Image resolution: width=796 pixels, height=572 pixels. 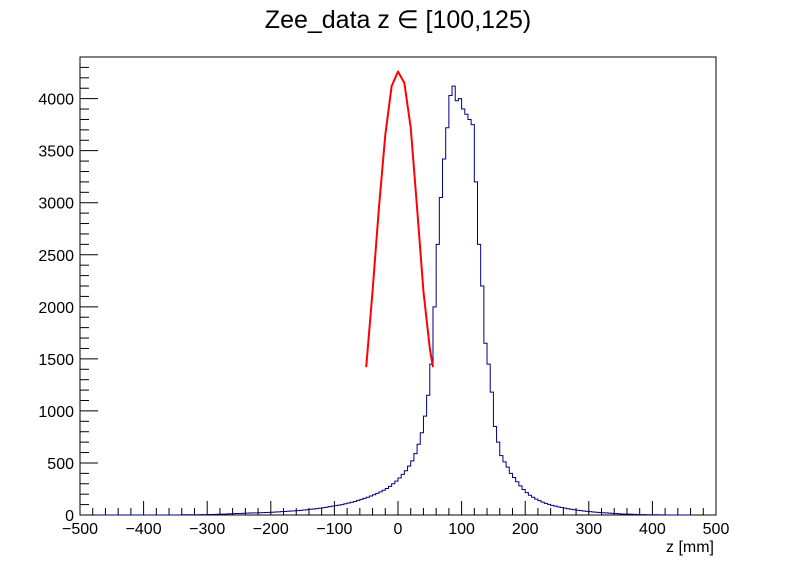 I want to click on x-tick-label: −400, so click(x=144, y=529).